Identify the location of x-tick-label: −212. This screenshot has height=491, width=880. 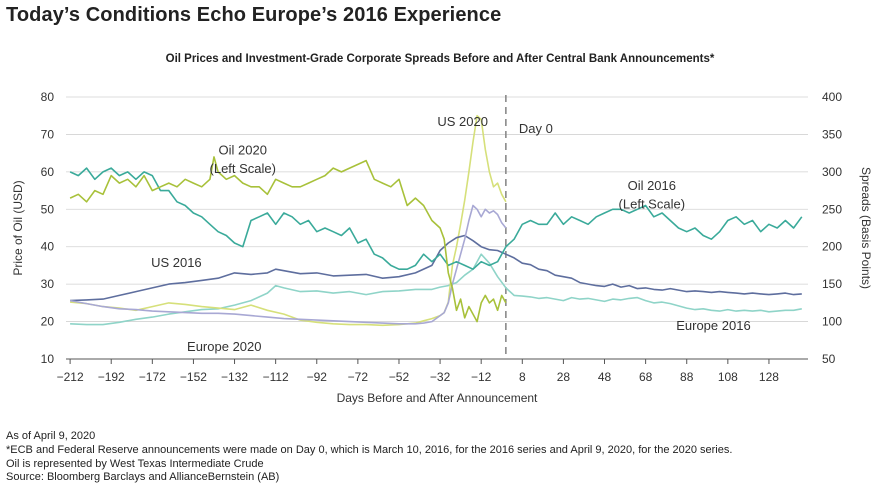
(70, 377).